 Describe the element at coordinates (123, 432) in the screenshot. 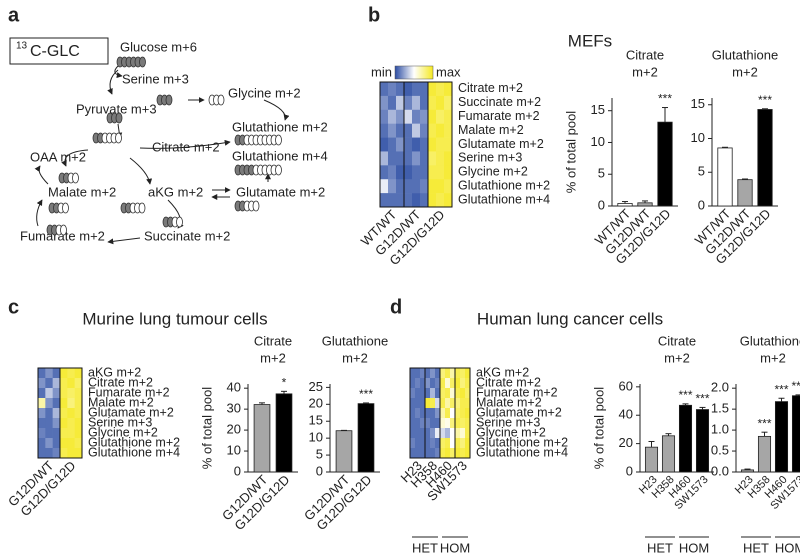

I see `row-label: Glycine m+2` at that location.